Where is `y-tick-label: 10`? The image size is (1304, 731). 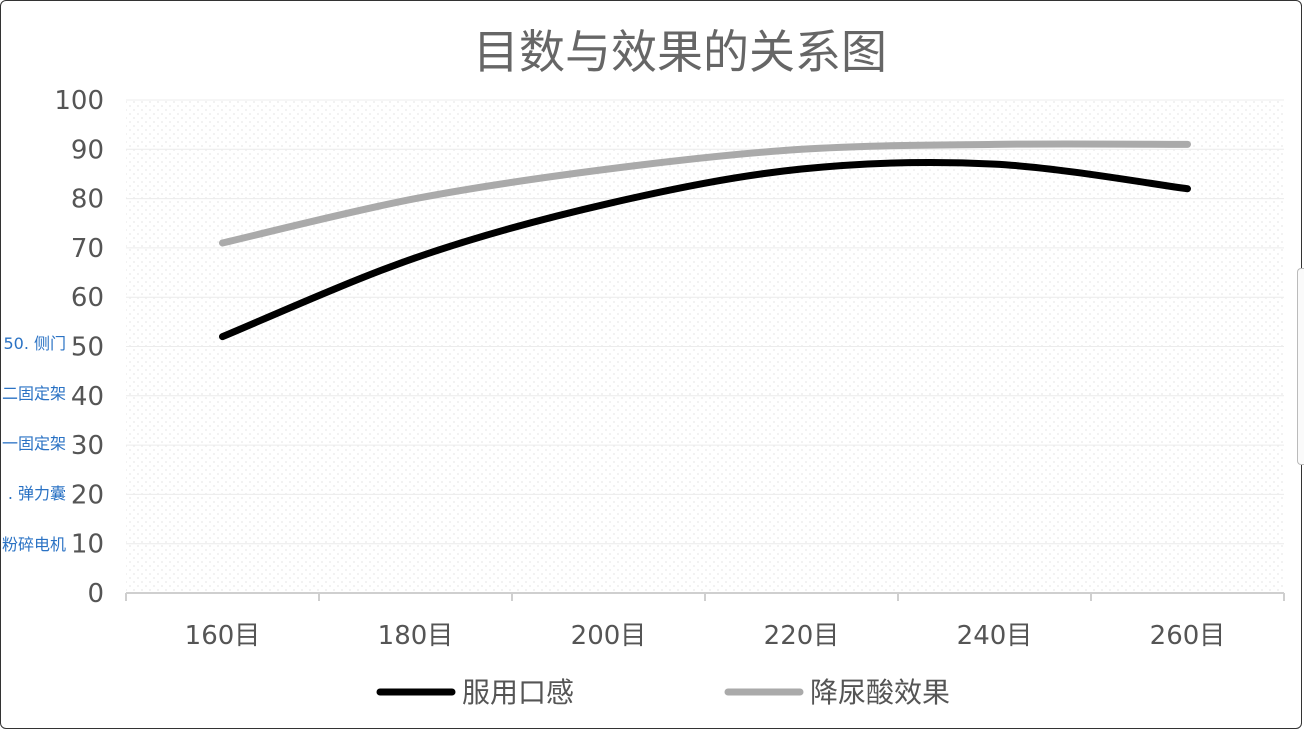
y-tick-label: 10 is located at coordinates (87, 545).